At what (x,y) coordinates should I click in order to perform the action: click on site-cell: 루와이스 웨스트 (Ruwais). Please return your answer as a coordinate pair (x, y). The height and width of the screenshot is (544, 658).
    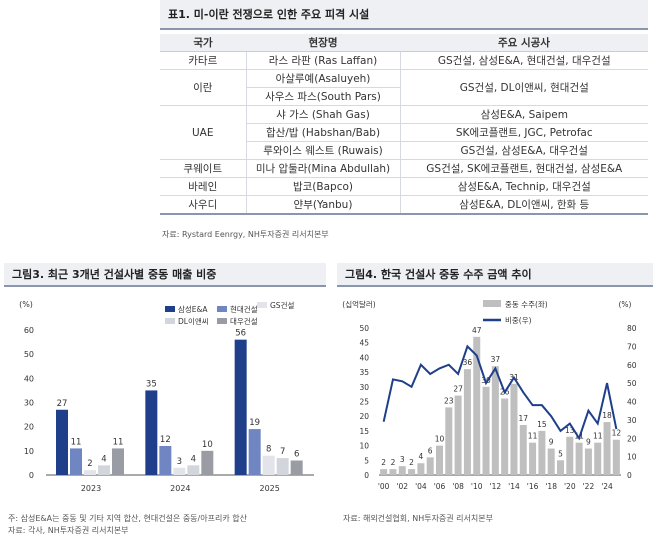
    Looking at the image, I should click on (323, 150).